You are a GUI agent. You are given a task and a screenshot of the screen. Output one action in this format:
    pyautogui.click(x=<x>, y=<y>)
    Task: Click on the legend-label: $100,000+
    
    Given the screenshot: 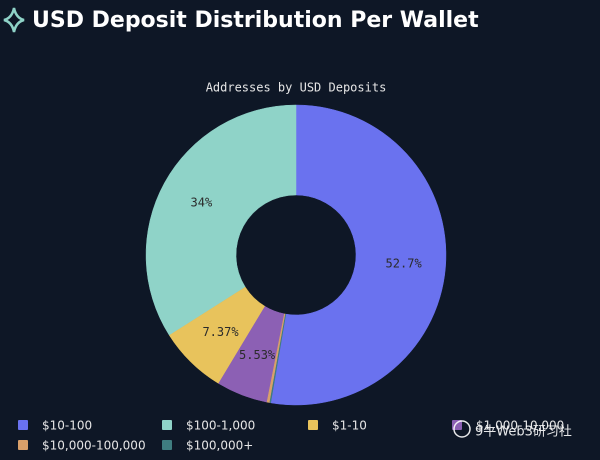 What is the action you would take?
    pyautogui.click(x=219, y=446)
    